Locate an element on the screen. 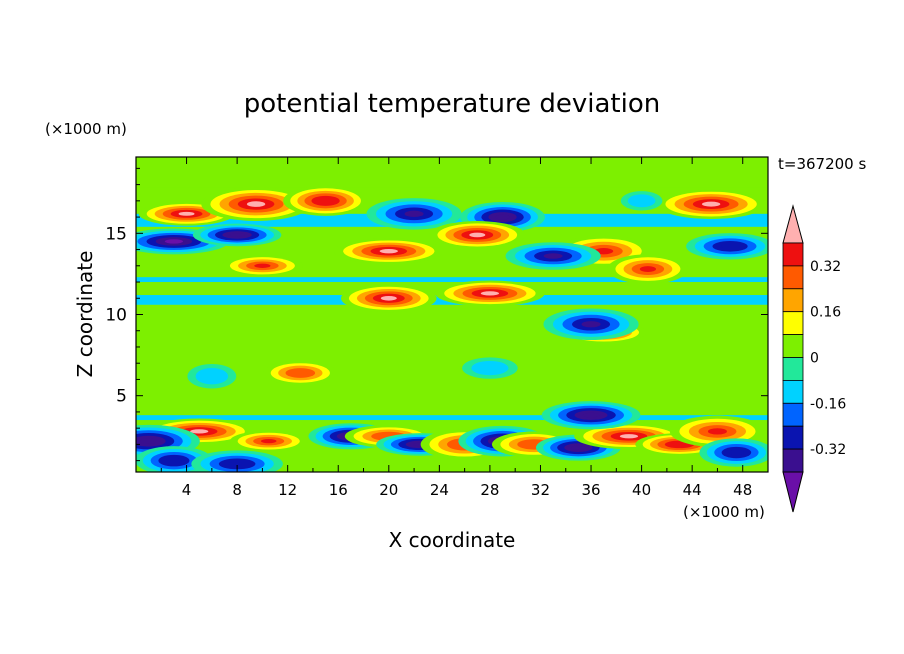 The width and height of the screenshot is (904, 654). chart-title: potential temperature deviation is located at coordinates (452, 104).